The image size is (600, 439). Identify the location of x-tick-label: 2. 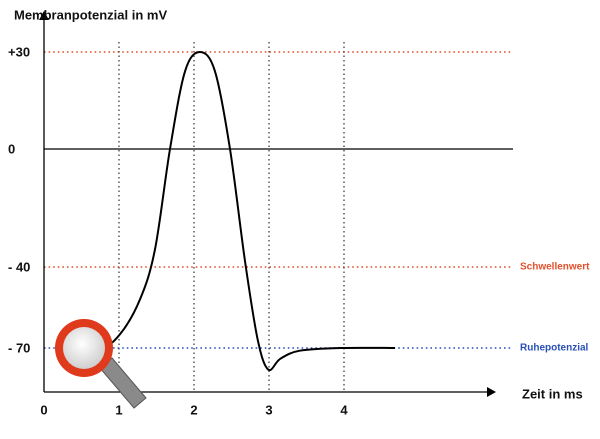
(193, 409).